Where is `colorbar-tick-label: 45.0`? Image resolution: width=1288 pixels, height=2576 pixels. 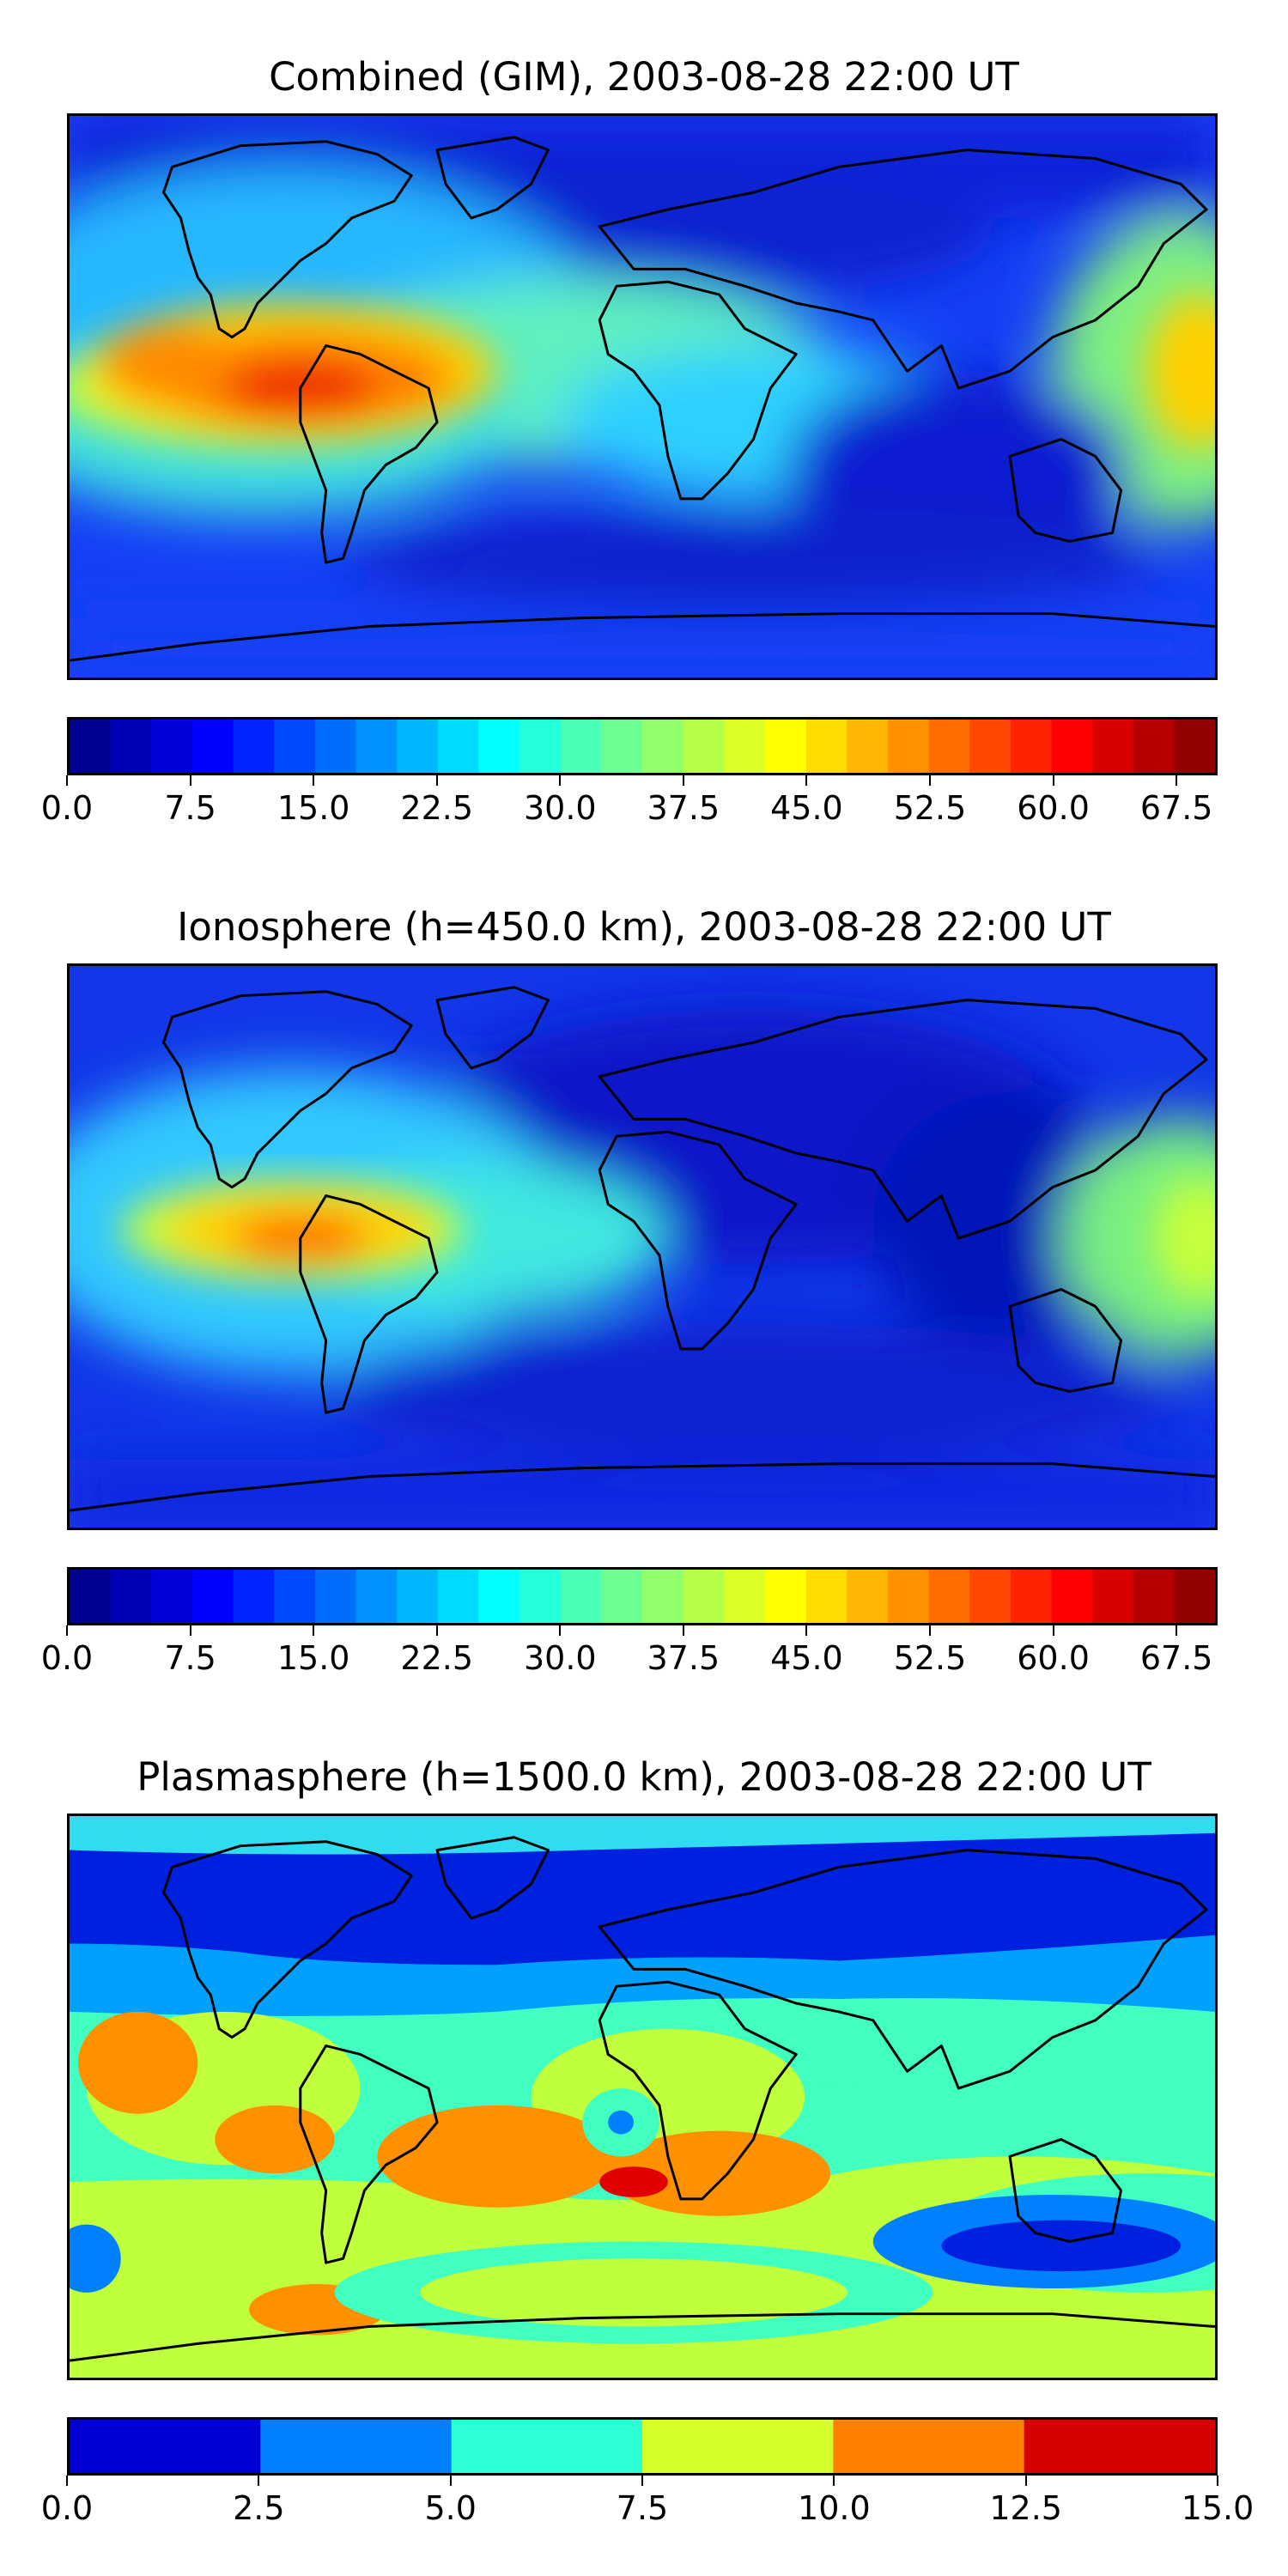 colorbar-tick-label: 45.0 is located at coordinates (806, 1658).